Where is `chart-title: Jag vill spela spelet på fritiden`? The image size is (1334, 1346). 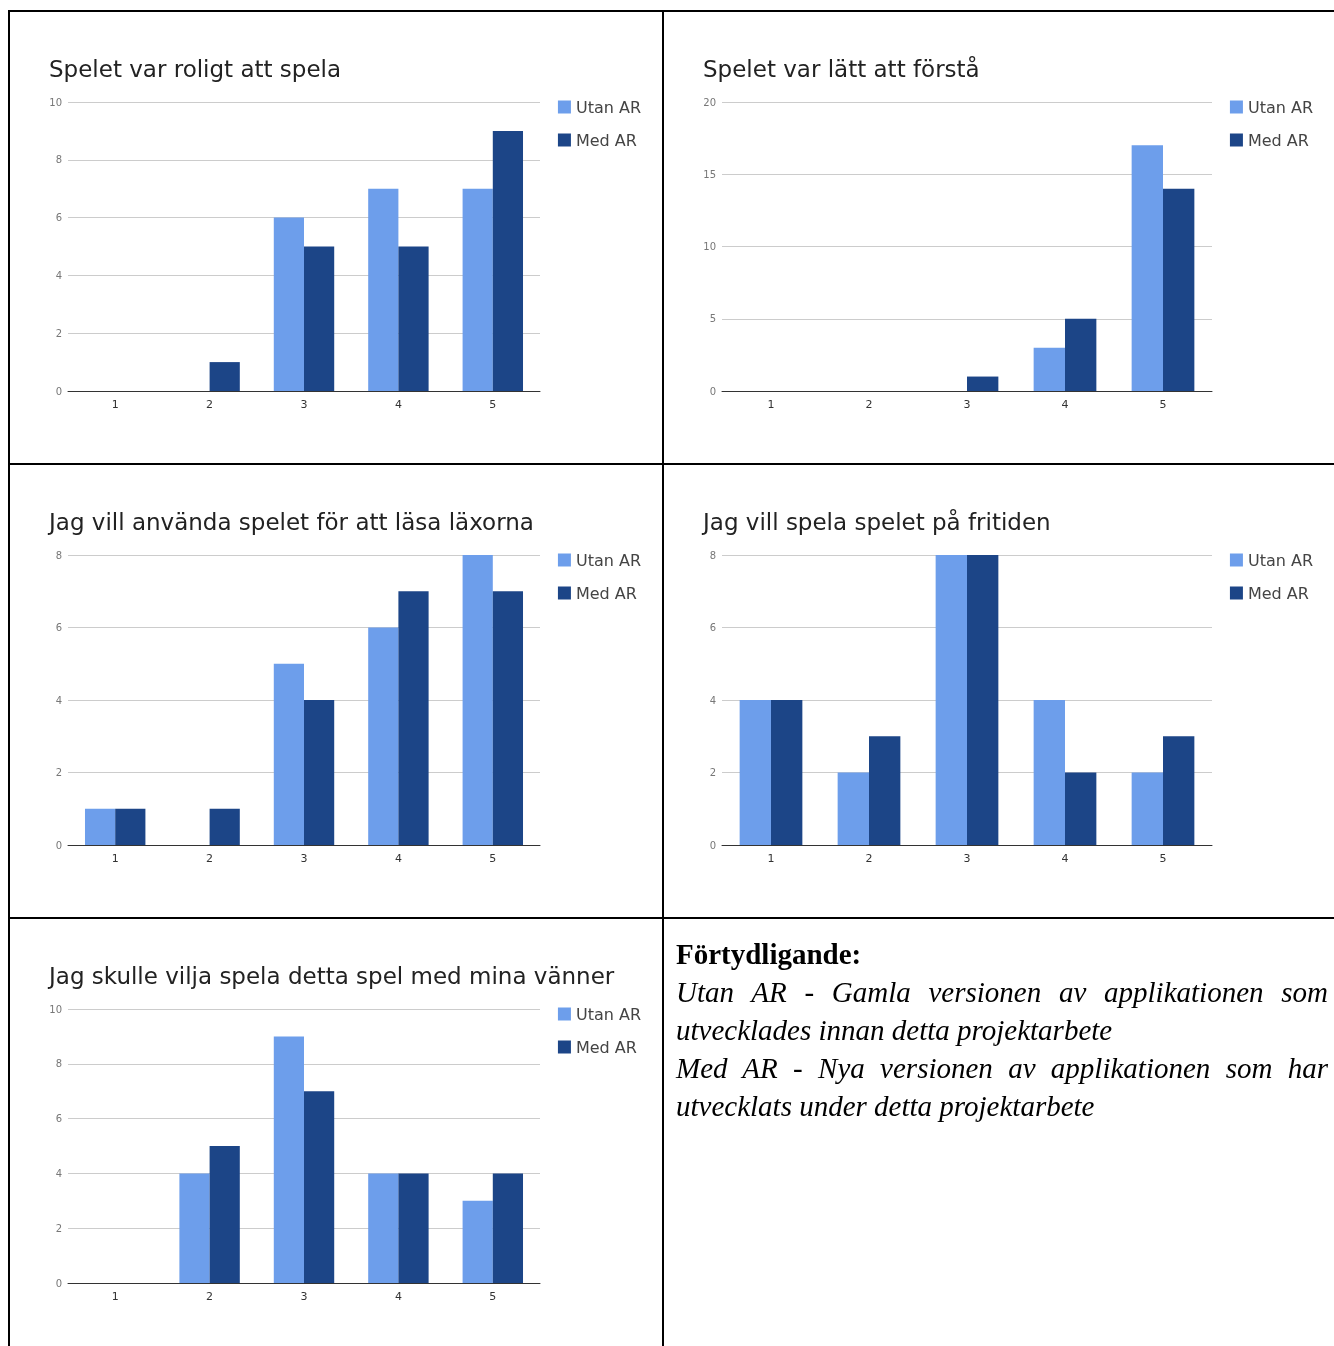
chart-title: Jag vill spela spelet på fritiden is located at coordinates (876, 521).